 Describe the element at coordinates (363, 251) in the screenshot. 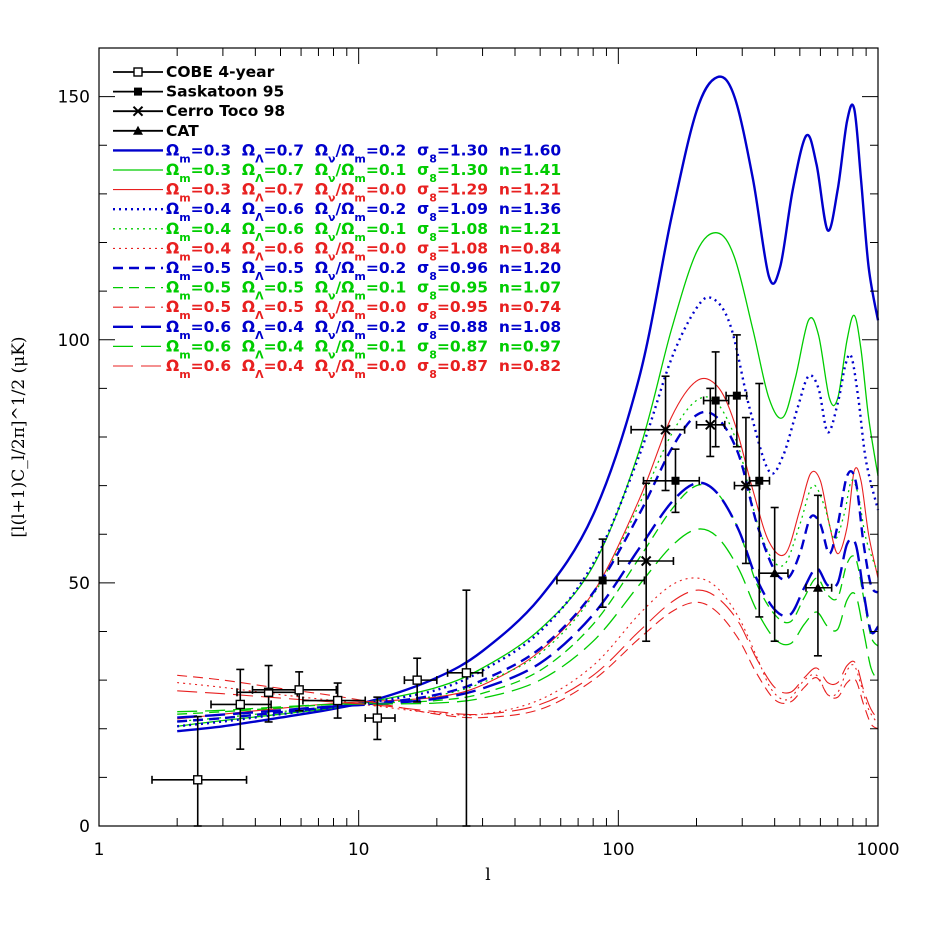

I see `legend-label: Ωm=0.4 ΩΛ=0.6 Ων/Ωm=0.0 σ8=1.08 n=0.84` at that location.